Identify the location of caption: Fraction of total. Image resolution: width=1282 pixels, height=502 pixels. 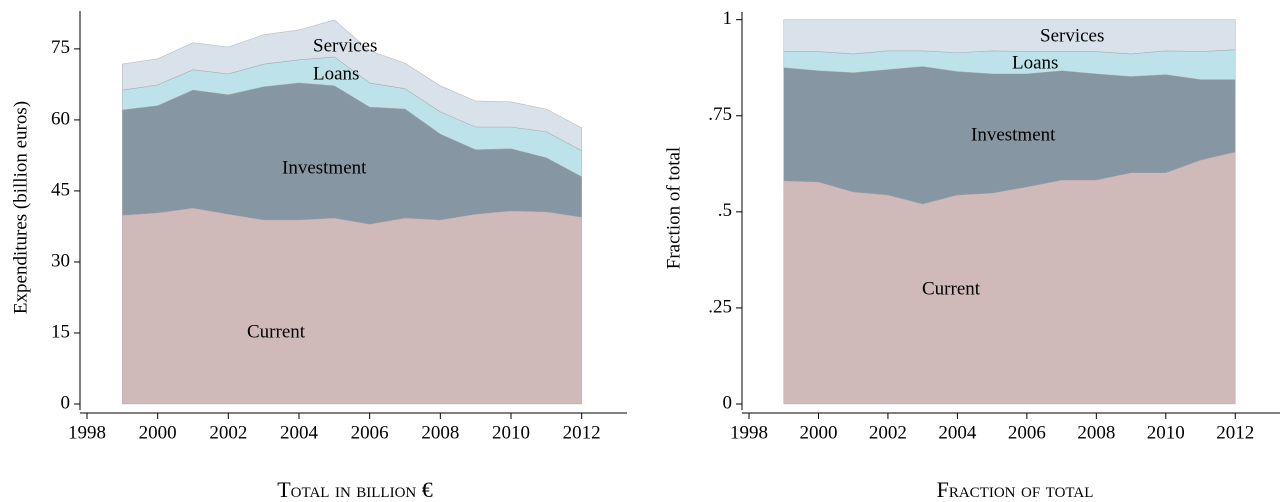
(1015, 489).